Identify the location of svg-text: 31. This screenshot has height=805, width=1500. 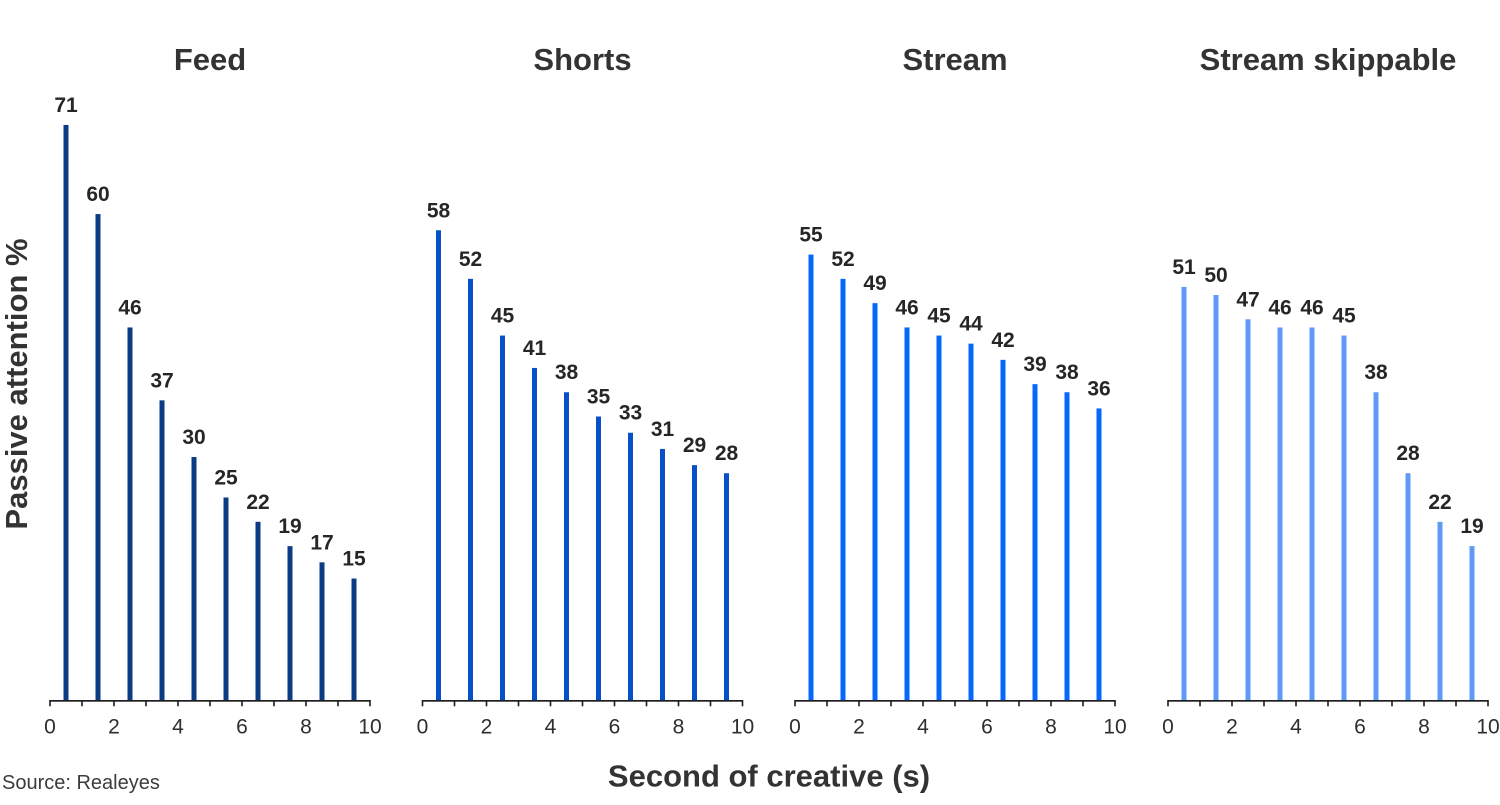
(663, 429).